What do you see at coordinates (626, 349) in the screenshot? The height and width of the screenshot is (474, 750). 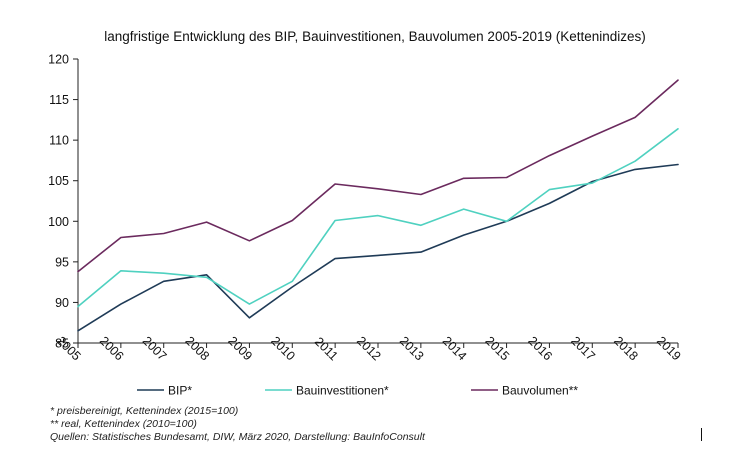 I see `x-tick-label: 2018` at bounding box center [626, 349].